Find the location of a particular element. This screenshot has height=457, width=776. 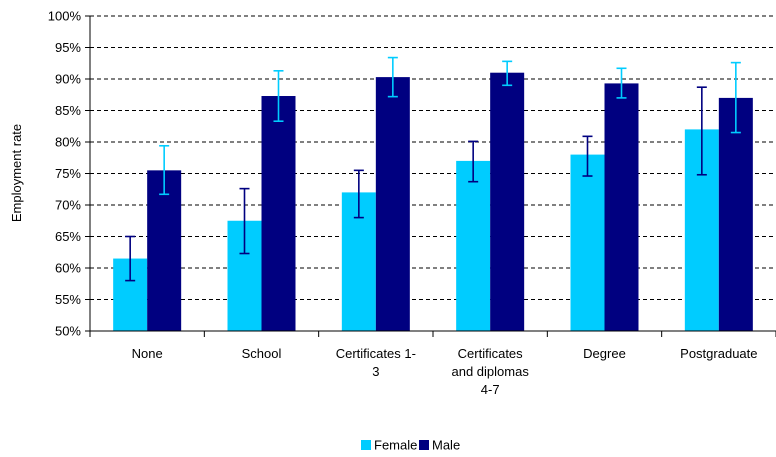

x-tick-label: Postgraduate is located at coordinates (718, 353).